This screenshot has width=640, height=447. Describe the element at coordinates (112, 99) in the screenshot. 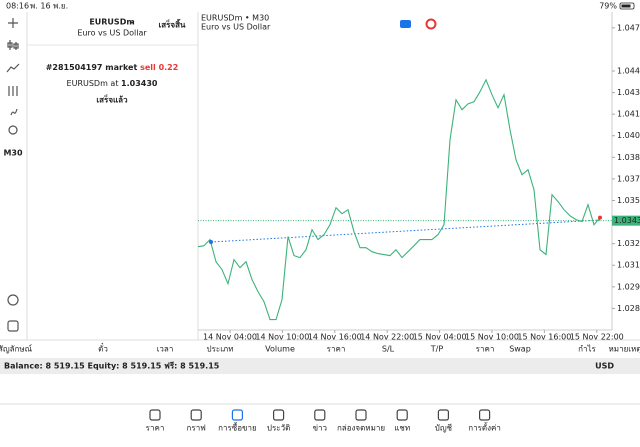

I see `order-status: เสร็จแล้ว` at that location.